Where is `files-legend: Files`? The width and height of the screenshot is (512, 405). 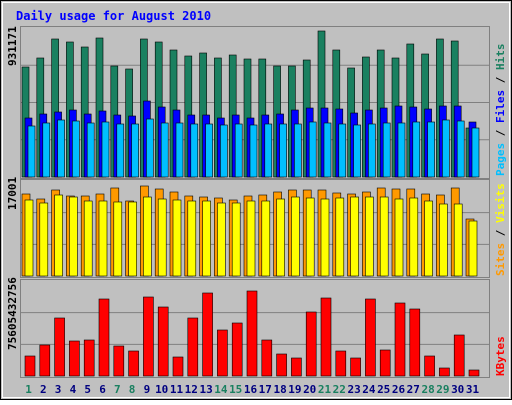 files-legend: Files is located at coordinates (500, 106).